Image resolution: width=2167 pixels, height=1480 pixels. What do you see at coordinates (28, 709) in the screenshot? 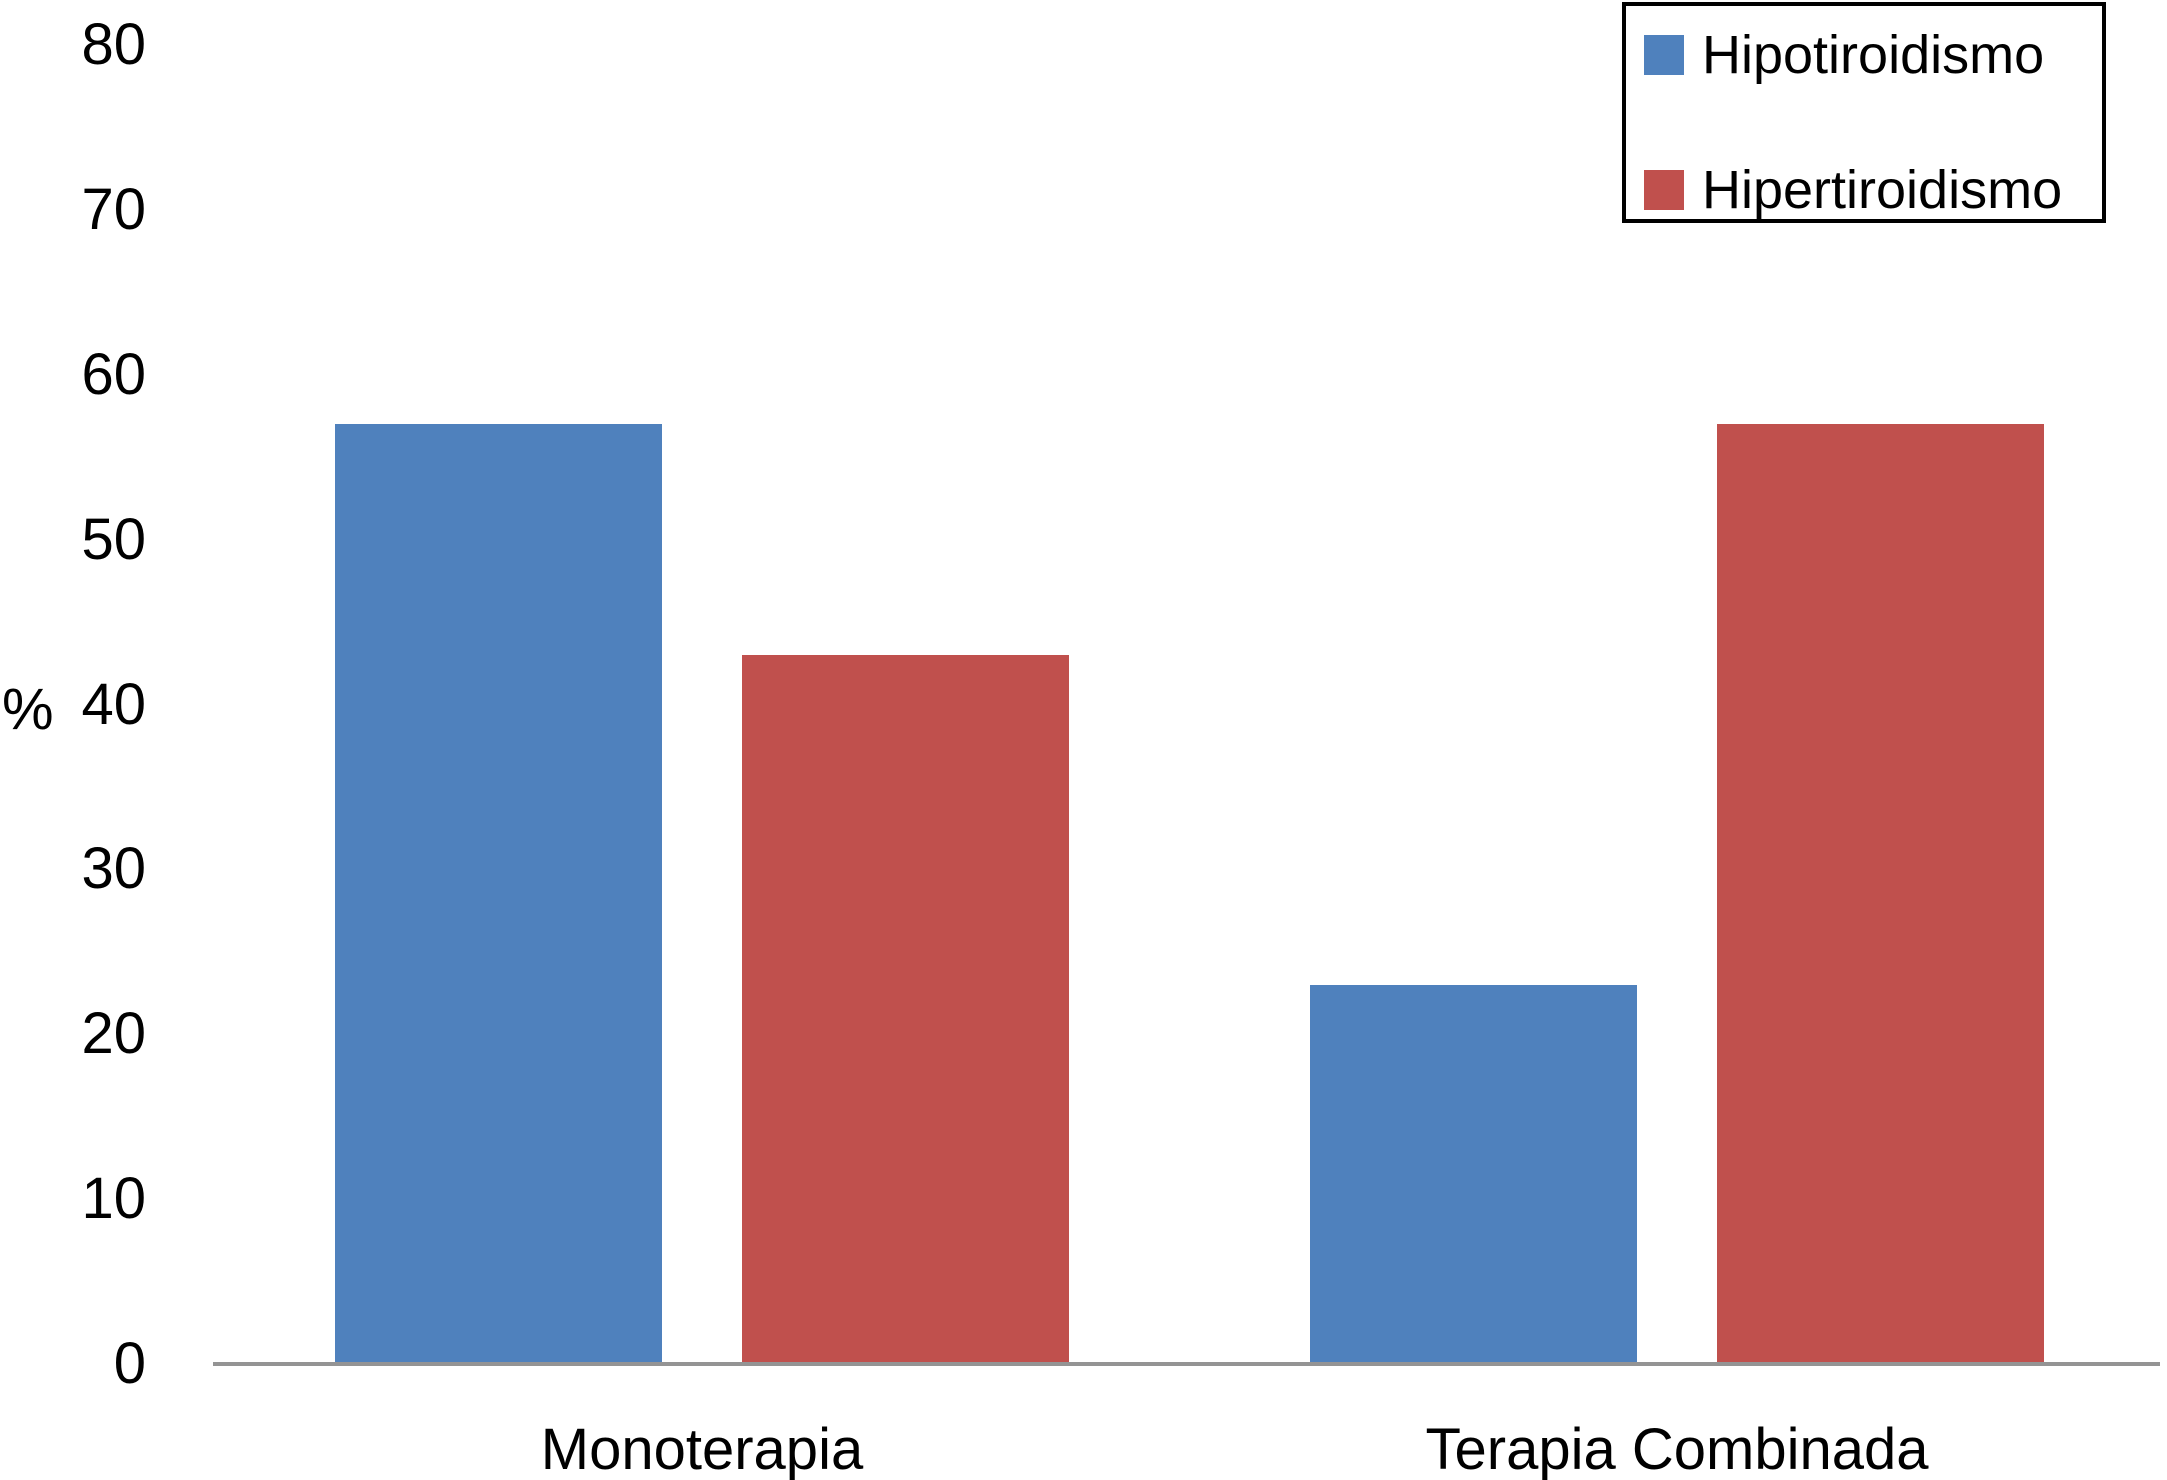
I see `y-axis-title: %` at bounding box center [28, 709].